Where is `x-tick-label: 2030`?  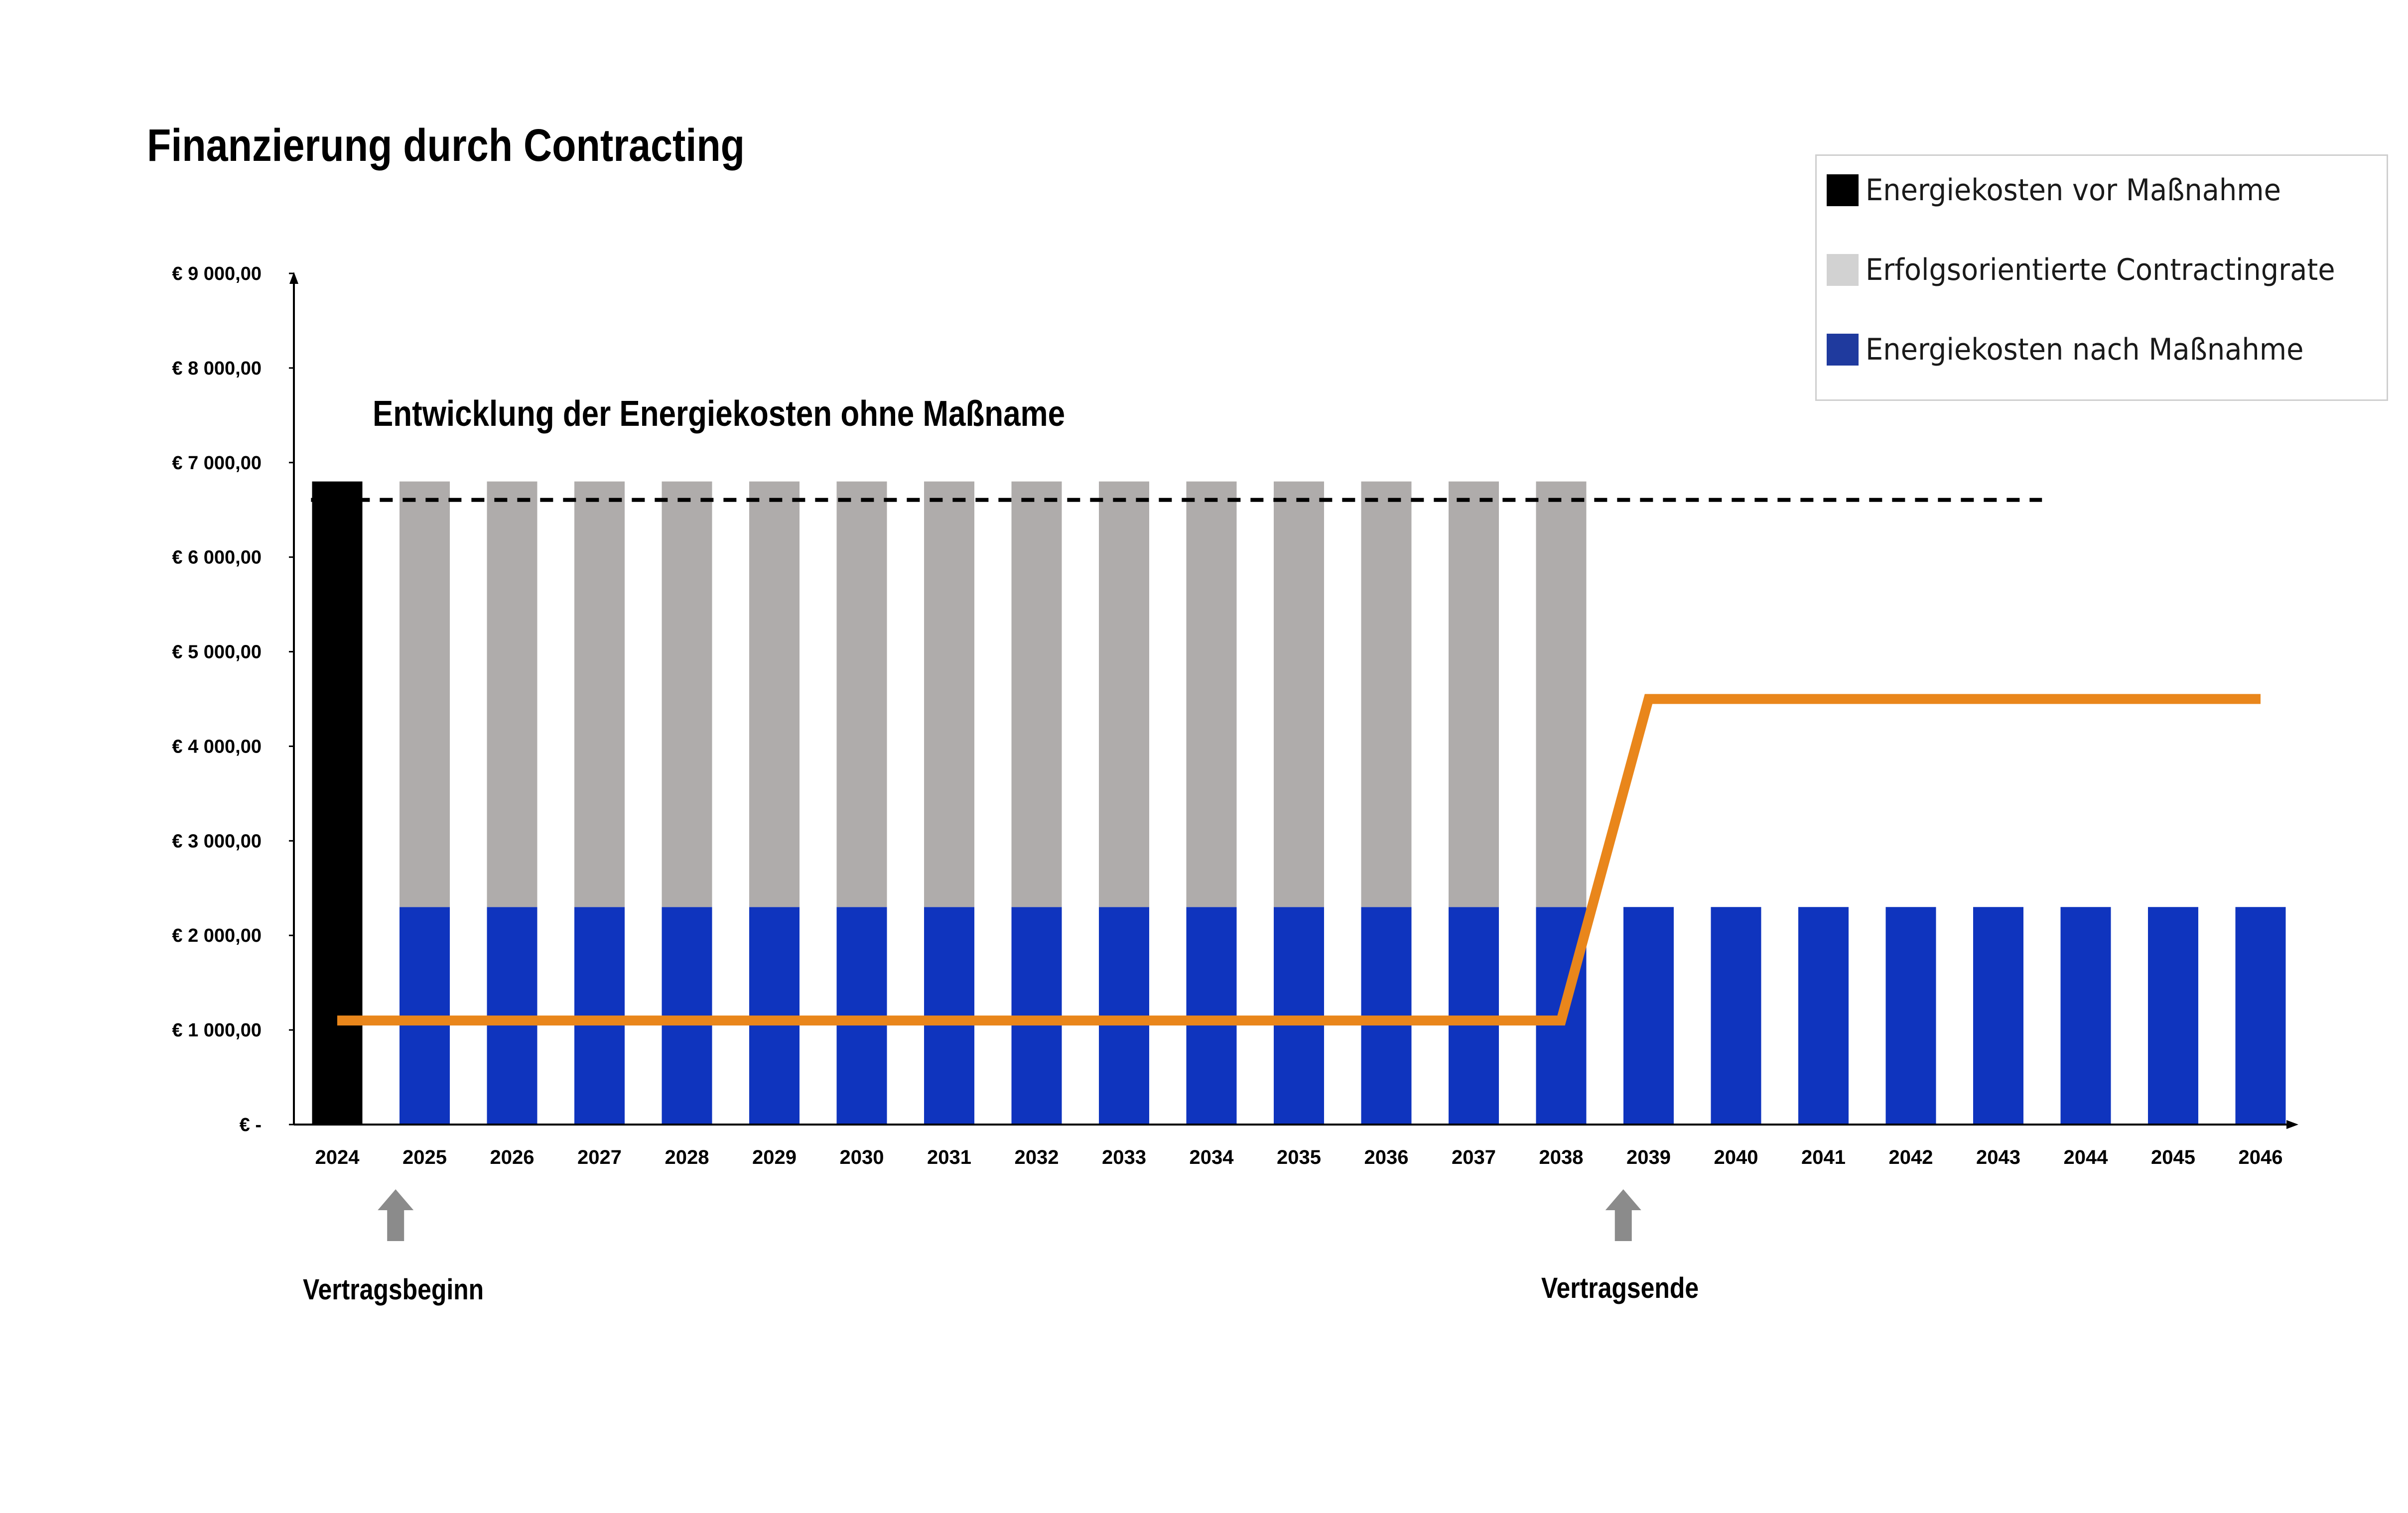
x-tick-label: 2030 is located at coordinates (862, 1157).